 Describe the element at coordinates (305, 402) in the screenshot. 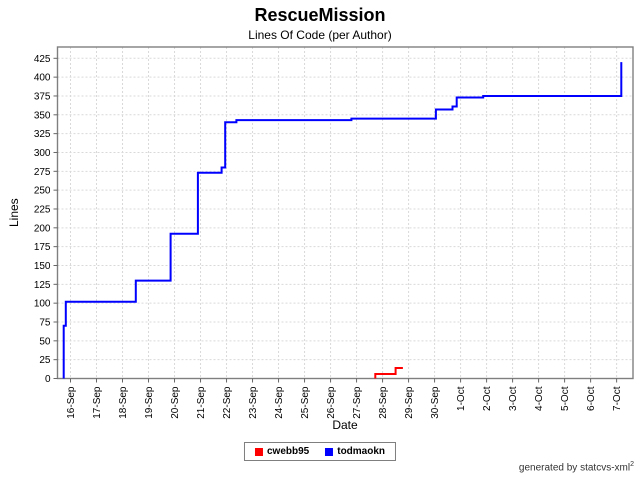

I see `x-tick-label: 25-Sep` at that location.